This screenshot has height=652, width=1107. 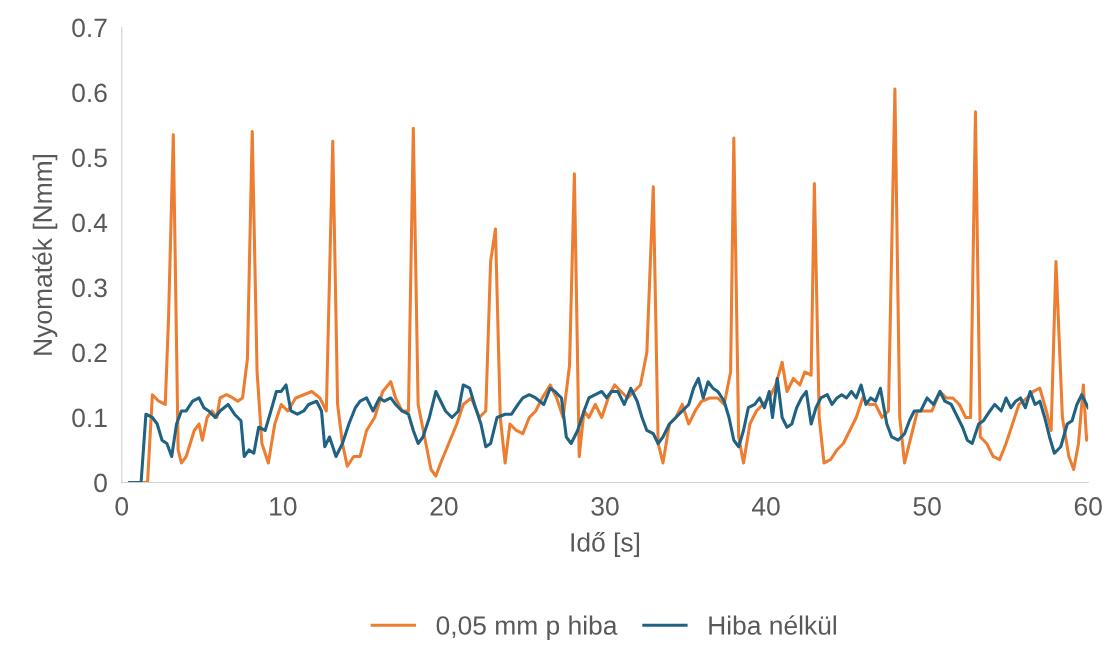 What do you see at coordinates (605, 544) in the screenshot?
I see `x-axis-title: Idő [s]` at bounding box center [605, 544].